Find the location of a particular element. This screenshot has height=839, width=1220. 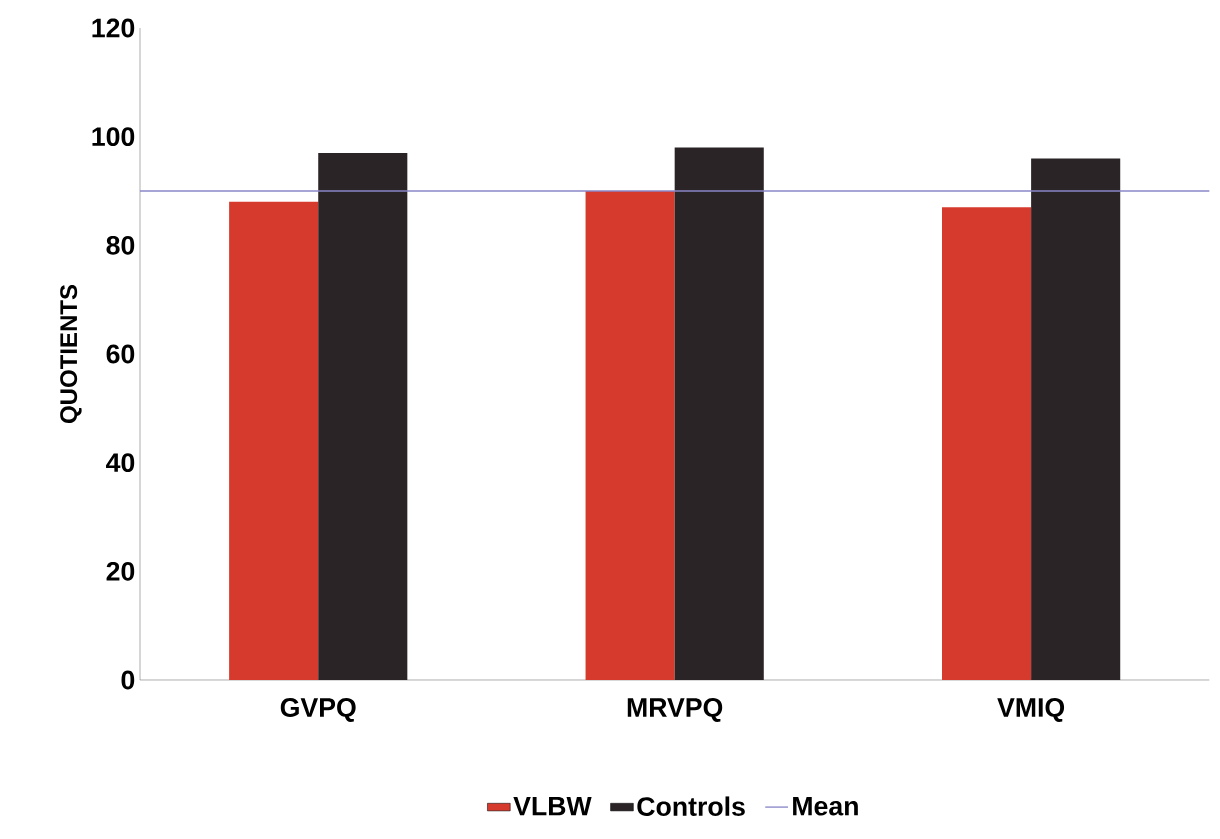

x-tick-label: VMIQ is located at coordinates (1031, 710).